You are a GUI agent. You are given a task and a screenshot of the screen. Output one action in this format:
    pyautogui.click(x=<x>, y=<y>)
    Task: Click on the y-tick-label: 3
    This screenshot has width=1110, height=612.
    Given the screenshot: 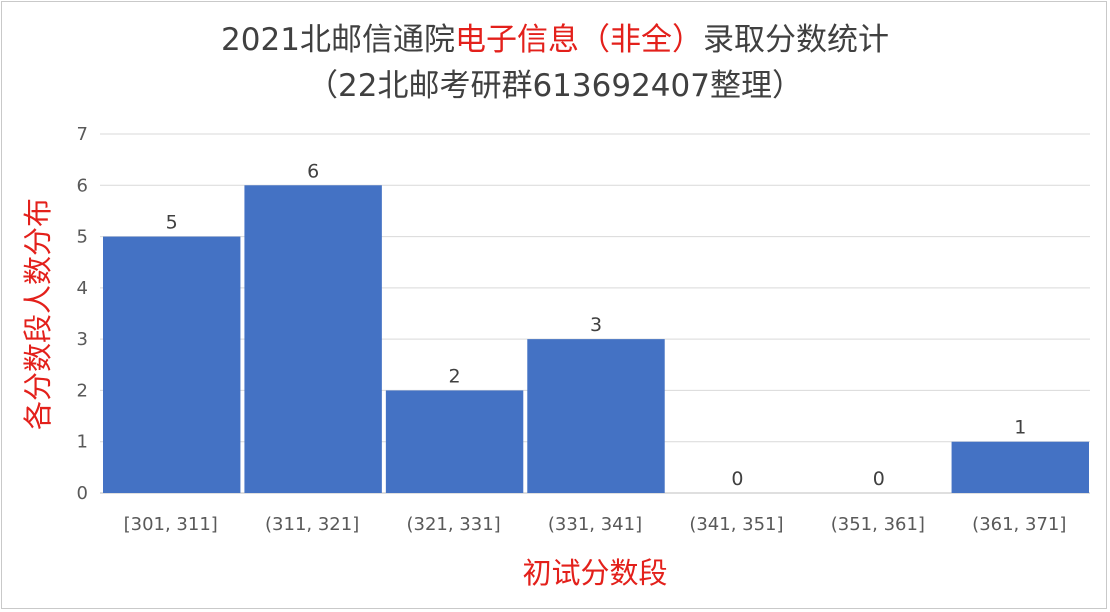 What is the action you would take?
    pyautogui.click(x=82, y=339)
    